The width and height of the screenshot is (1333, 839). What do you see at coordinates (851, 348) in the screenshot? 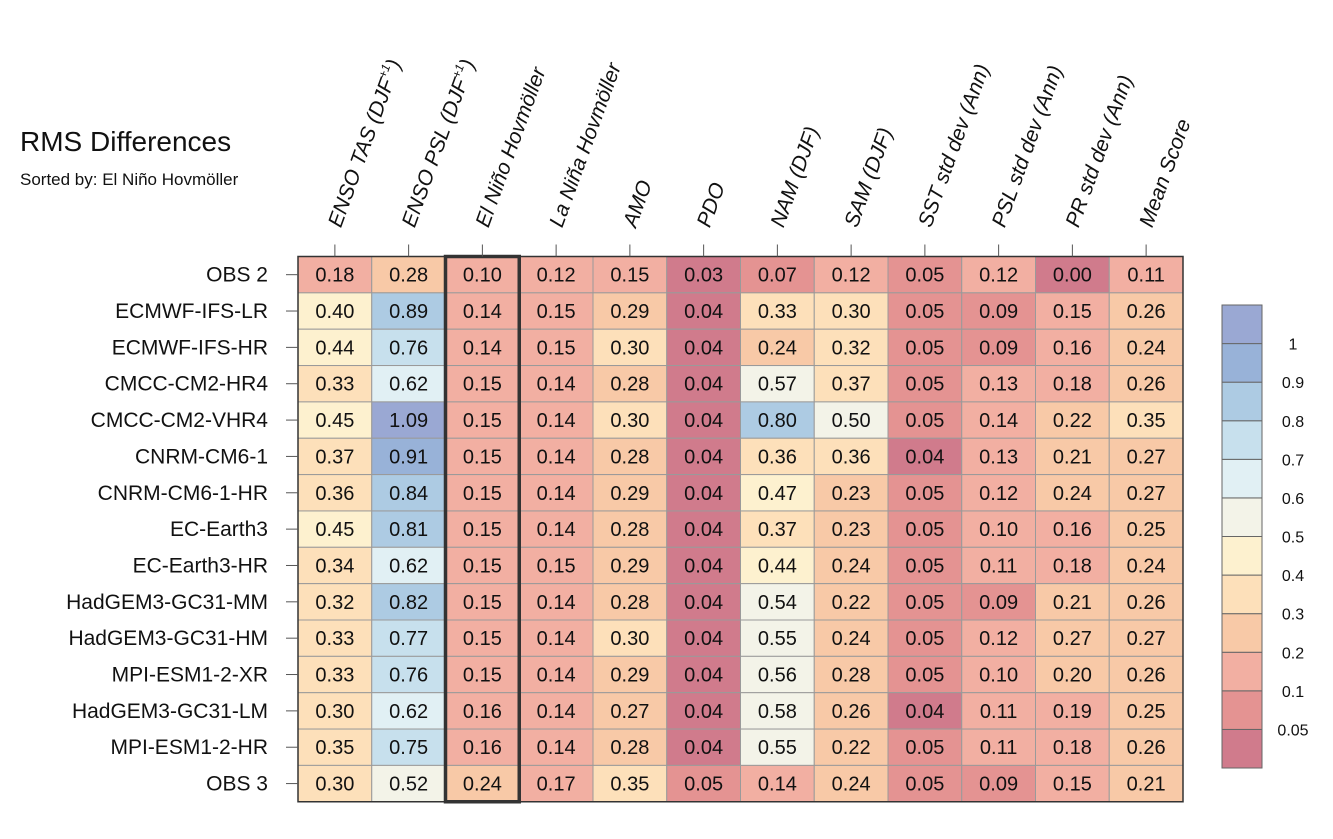
I see `cell-value-label: 0.32` at bounding box center [851, 348].